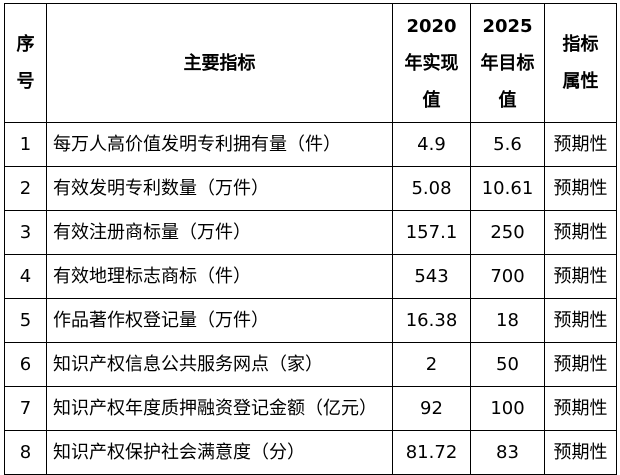 The width and height of the screenshot is (620, 475). Describe the element at coordinates (25, 408) in the screenshot. I see `row-index: 7` at that location.